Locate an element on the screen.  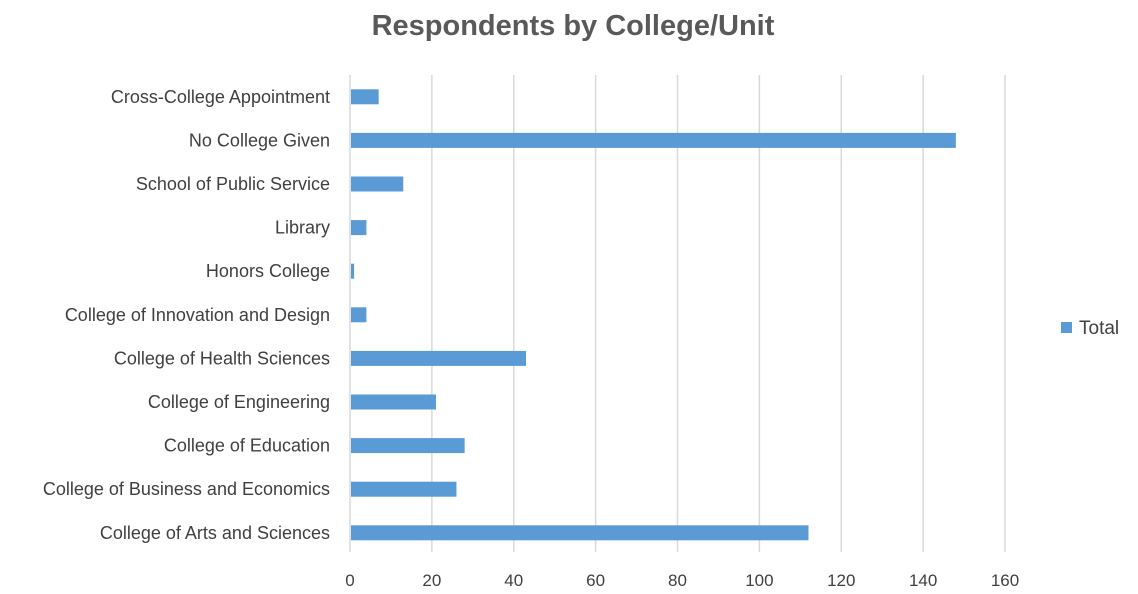
category-label: College of Education is located at coordinates (247, 446).